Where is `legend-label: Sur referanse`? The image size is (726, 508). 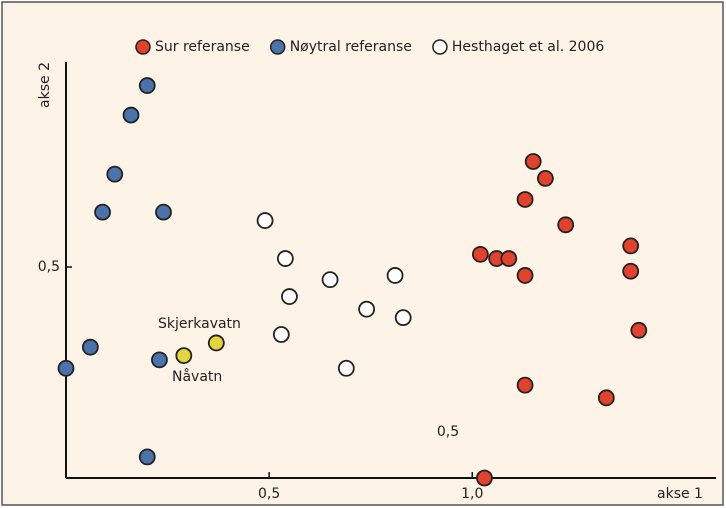 legend-label: Sur referanse is located at coordinates (202, 47).